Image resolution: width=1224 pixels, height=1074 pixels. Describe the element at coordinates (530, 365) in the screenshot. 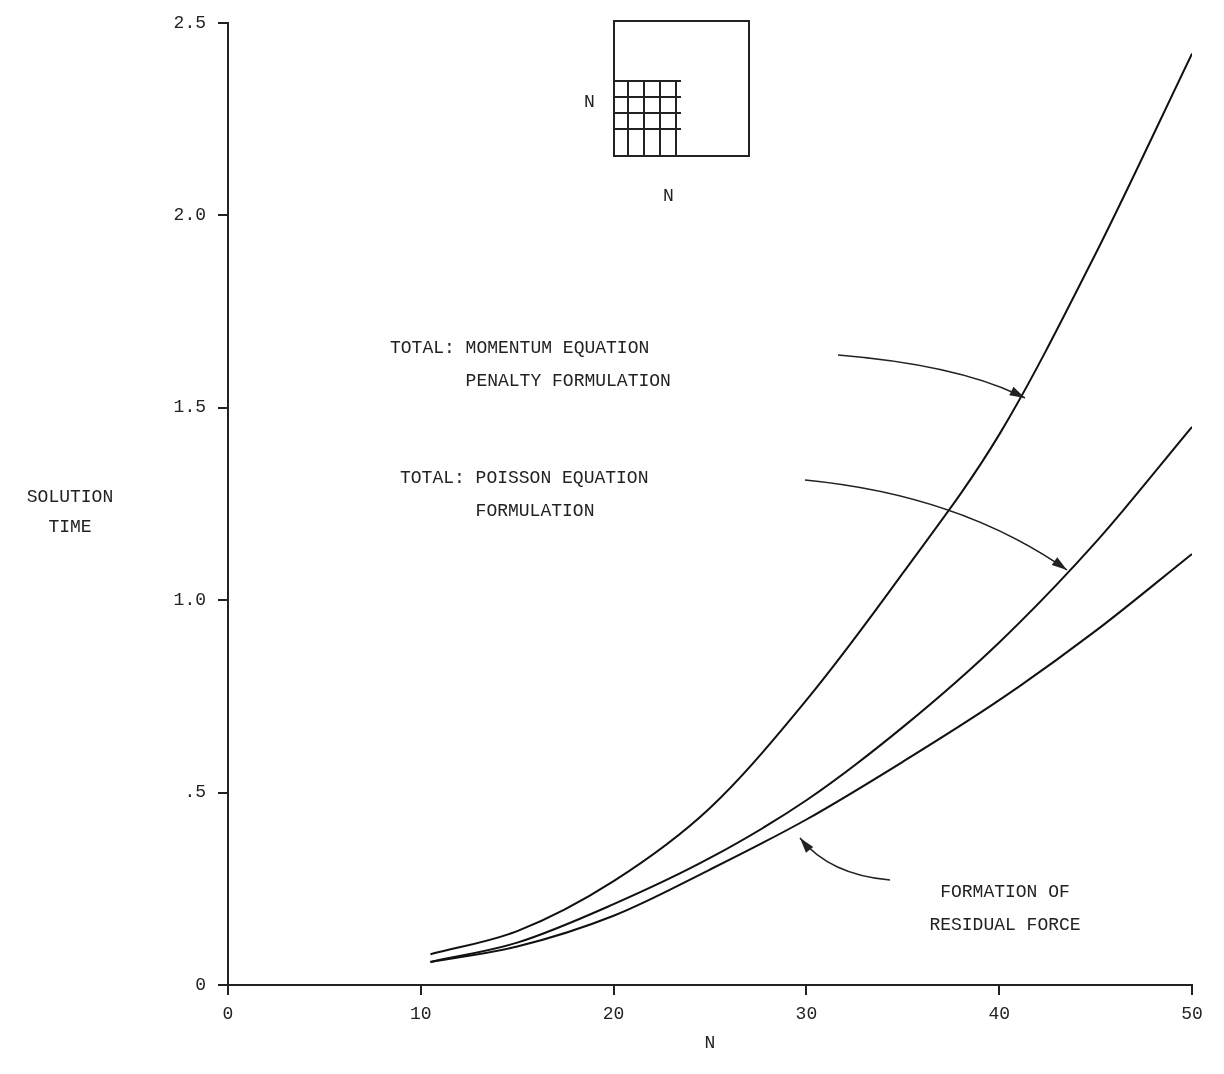

I see `annotation: TOTAL: MOMENTUM EQUATION PENALTY FORMULATION` at that location.